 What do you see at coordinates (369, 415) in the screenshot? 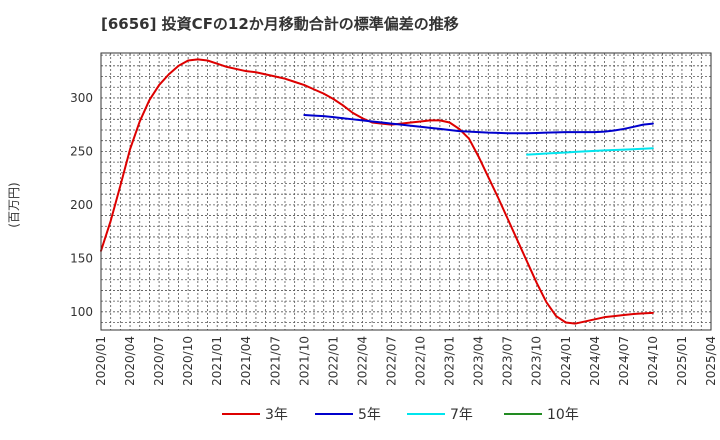
I see `legend-label: 5年` at bounding box center [369, 415].